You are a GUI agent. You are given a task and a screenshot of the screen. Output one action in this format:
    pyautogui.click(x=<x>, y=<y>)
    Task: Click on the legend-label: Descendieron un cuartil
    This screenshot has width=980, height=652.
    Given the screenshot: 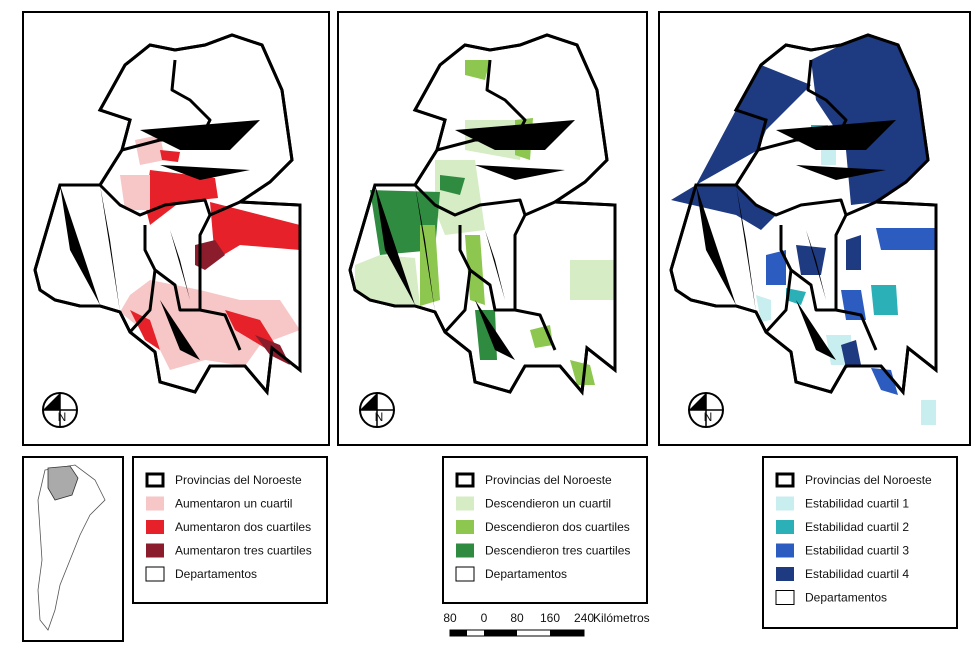 What is the action you would take?
    pyautogui.click(x=548, y=504)
    